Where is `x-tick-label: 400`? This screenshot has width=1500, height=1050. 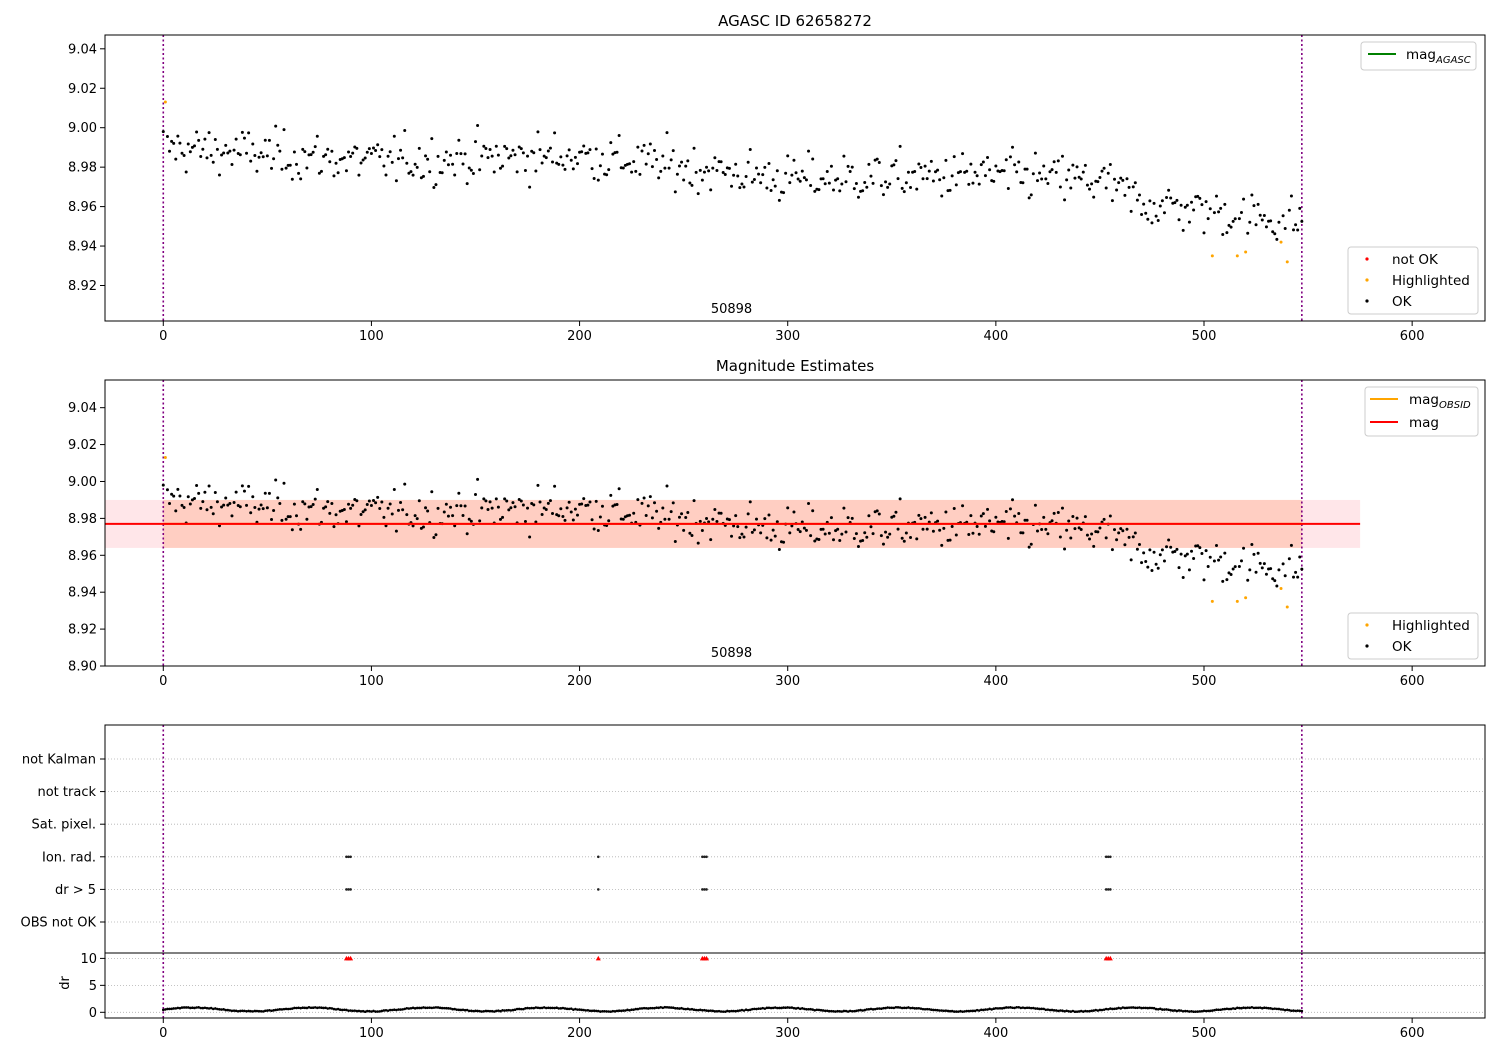 x-tick-label: 400 is located at coordinates (995, 681).